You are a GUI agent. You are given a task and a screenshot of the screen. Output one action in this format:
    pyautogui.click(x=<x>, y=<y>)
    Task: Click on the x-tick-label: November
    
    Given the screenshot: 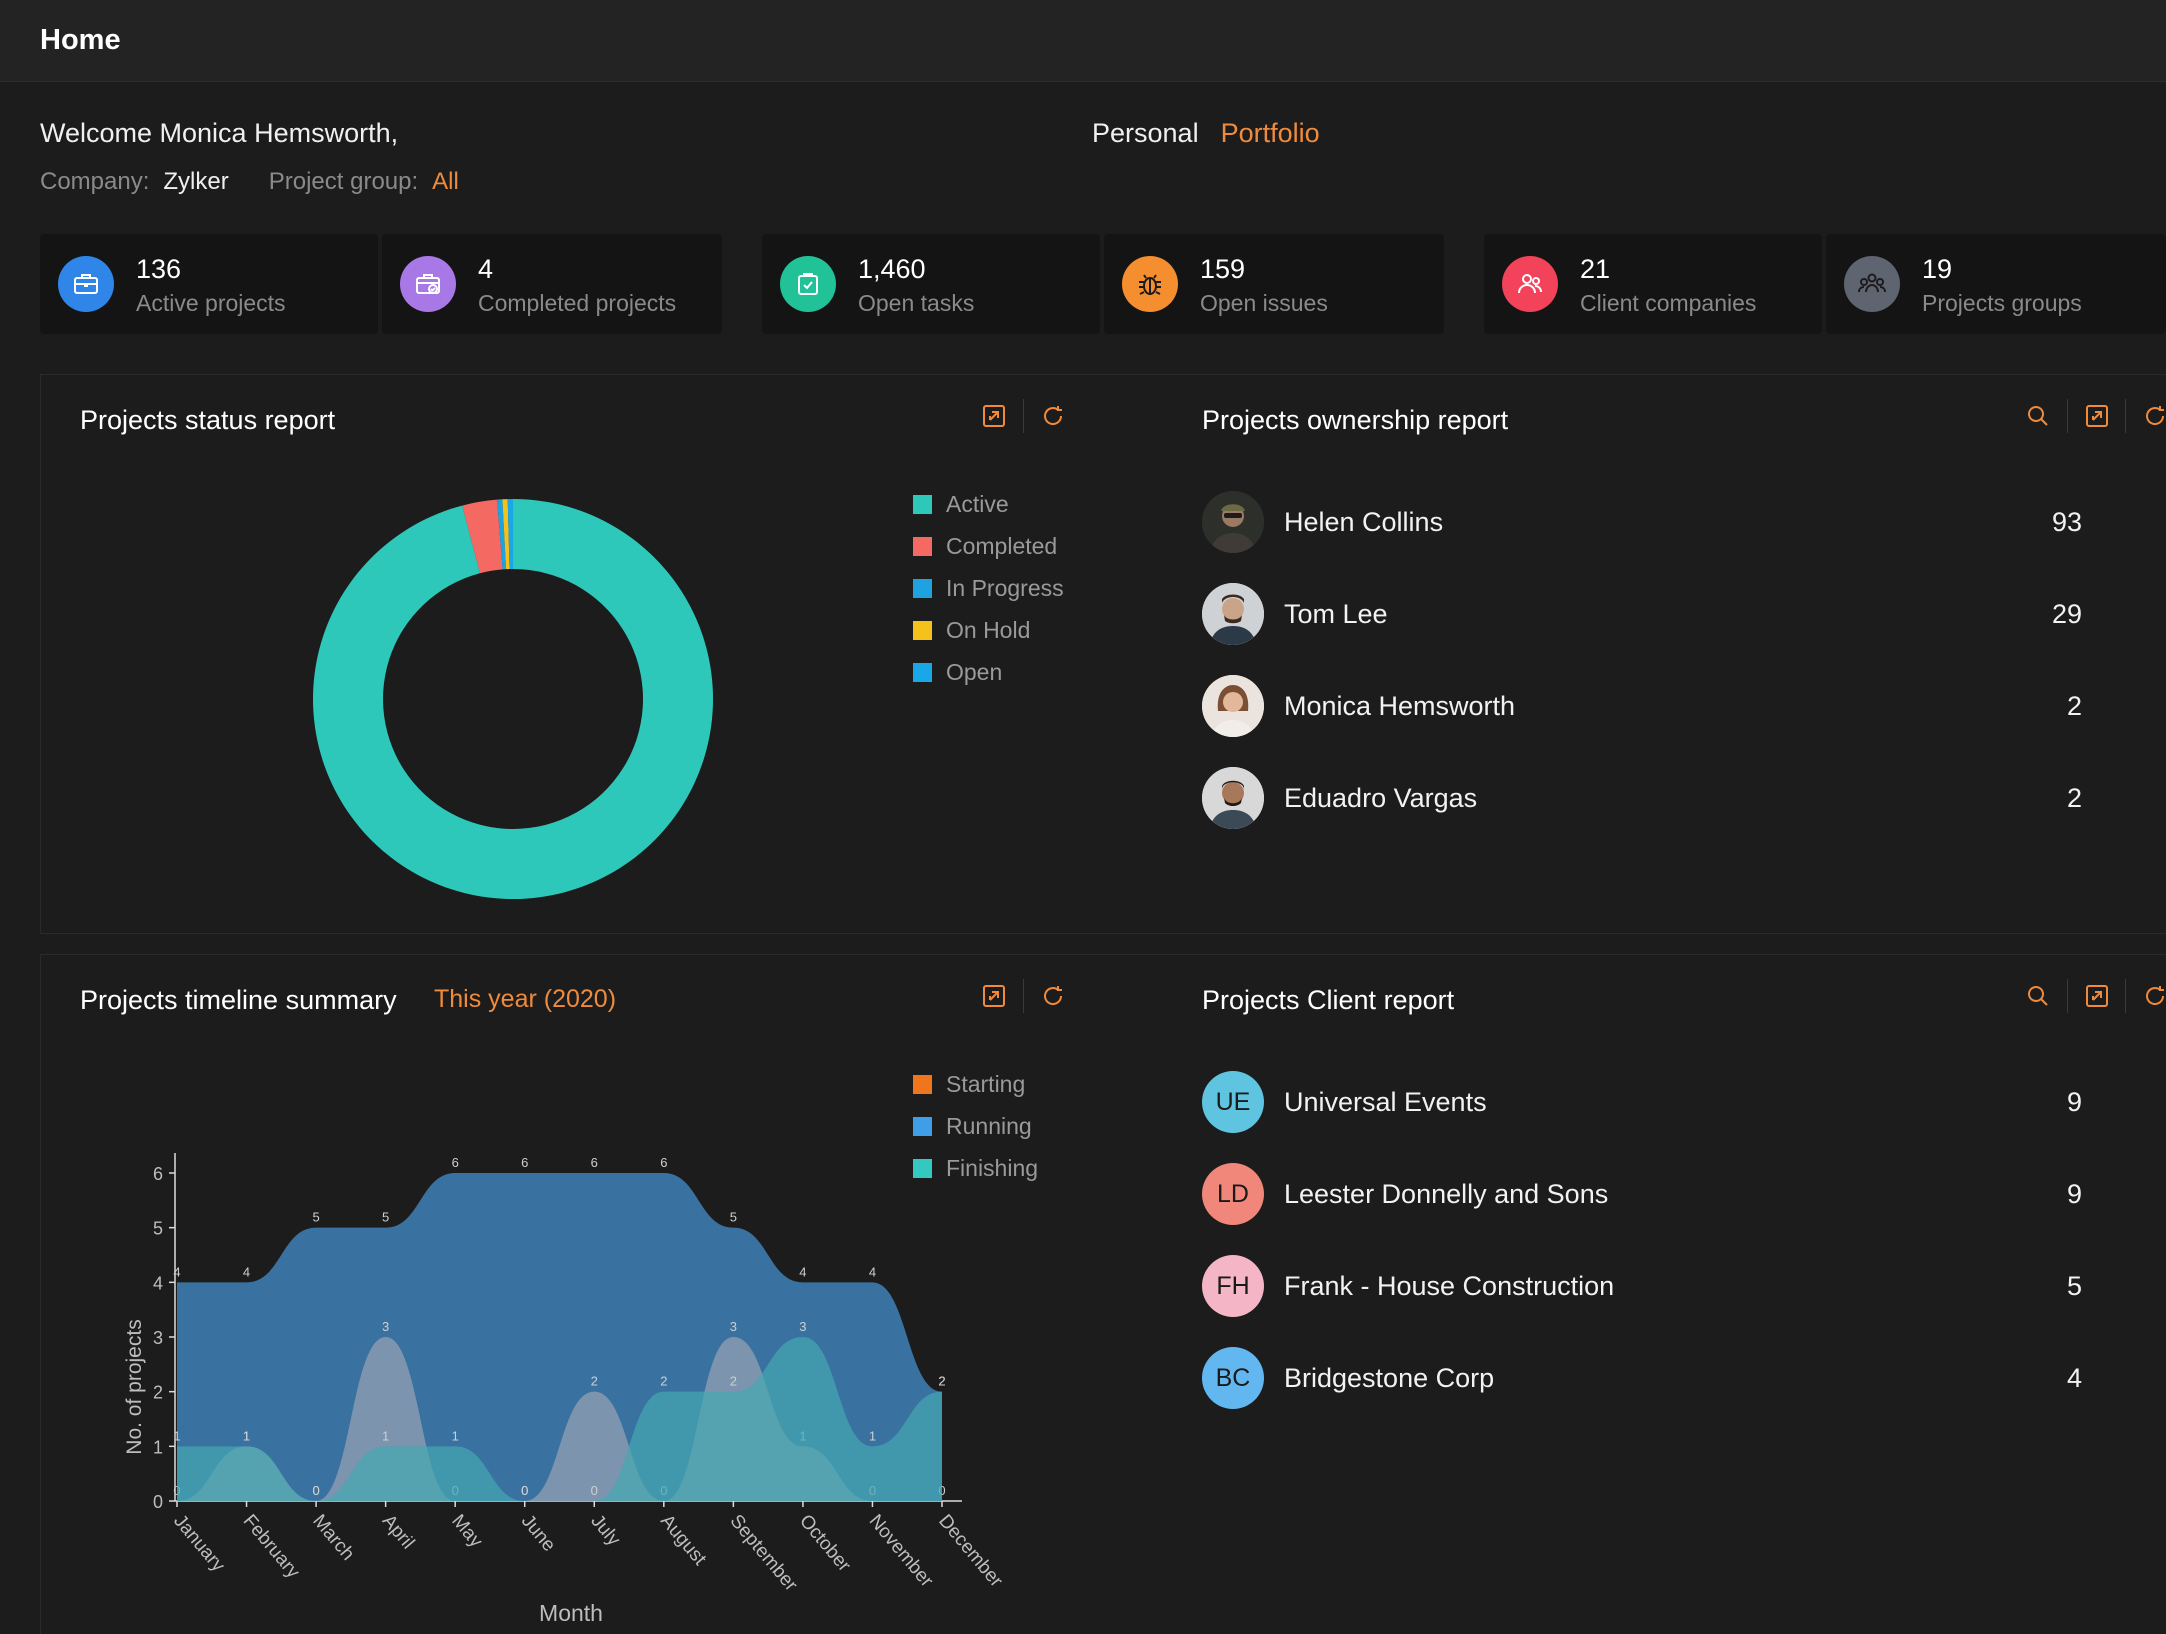 What is the action you would take?
    pyautogui.click(x=901, y=1551)
    